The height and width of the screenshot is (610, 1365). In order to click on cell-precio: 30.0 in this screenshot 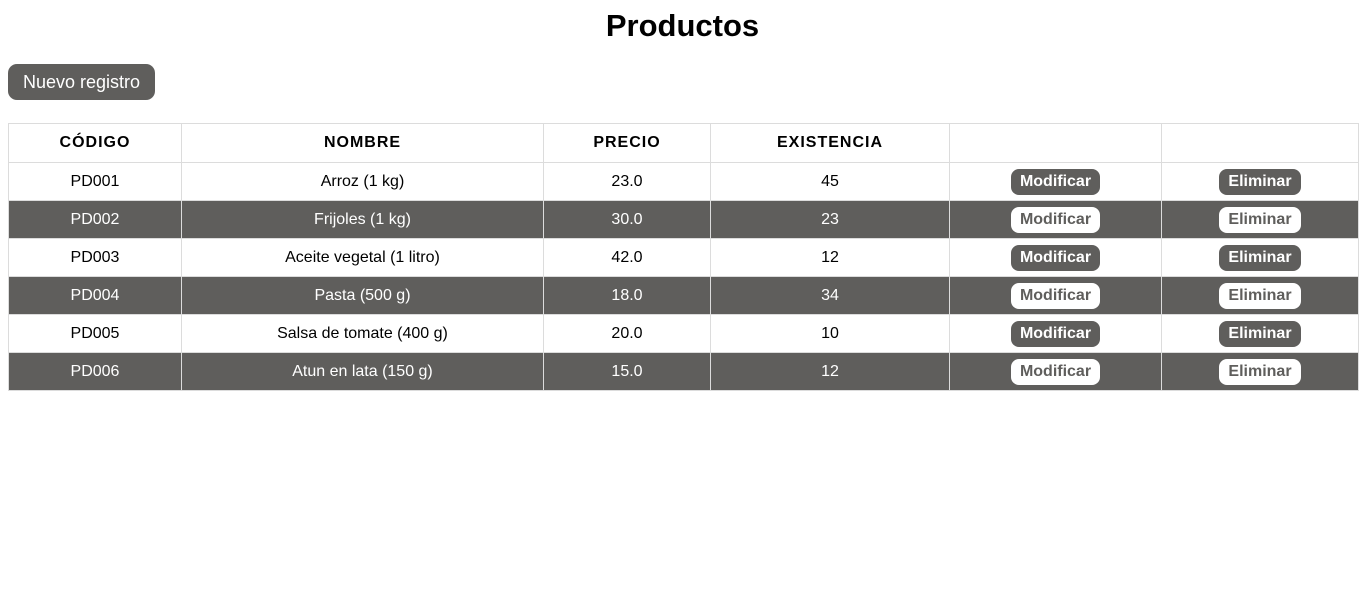, I will do `click(627, 219)`.